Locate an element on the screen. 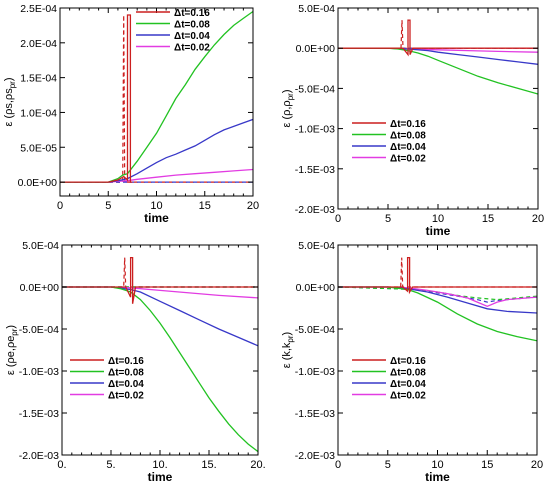 The width and height of the screenshot is (550, 487). plot-frame is located at coordinates (156, 102).